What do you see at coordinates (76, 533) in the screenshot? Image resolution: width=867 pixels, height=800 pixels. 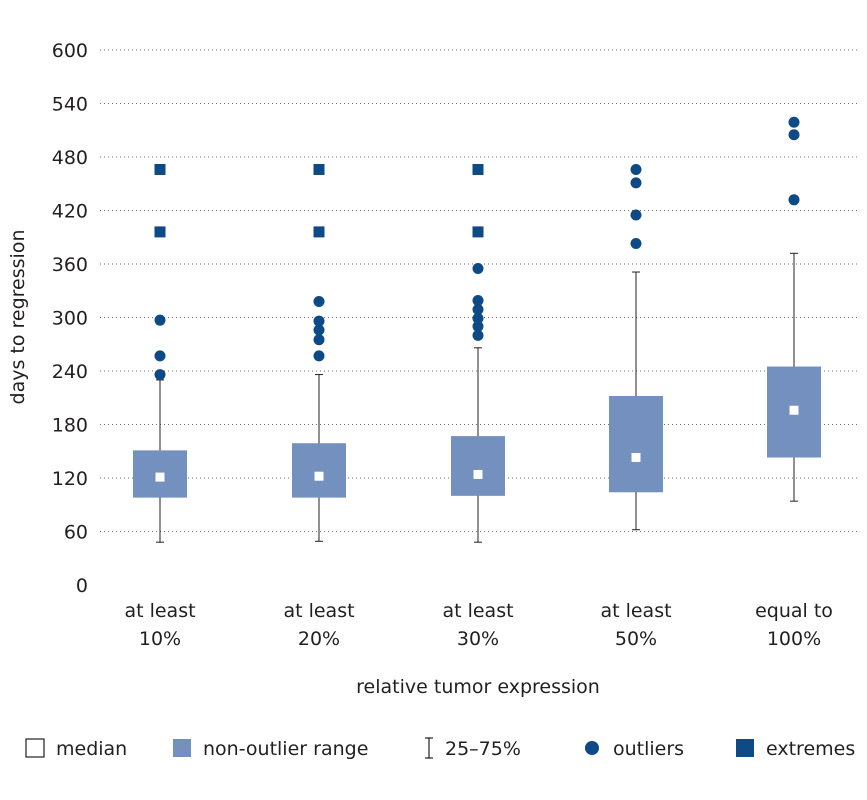 I see `y-tick-label: 60` at bounding box center [76, 533].